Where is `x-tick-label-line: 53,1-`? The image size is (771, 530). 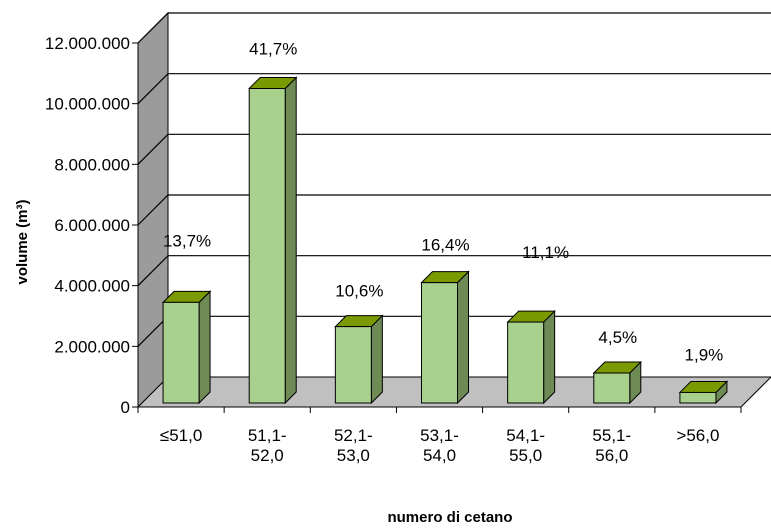
x-tick-label-line: 53,1- is located at coordinates (439, 435).